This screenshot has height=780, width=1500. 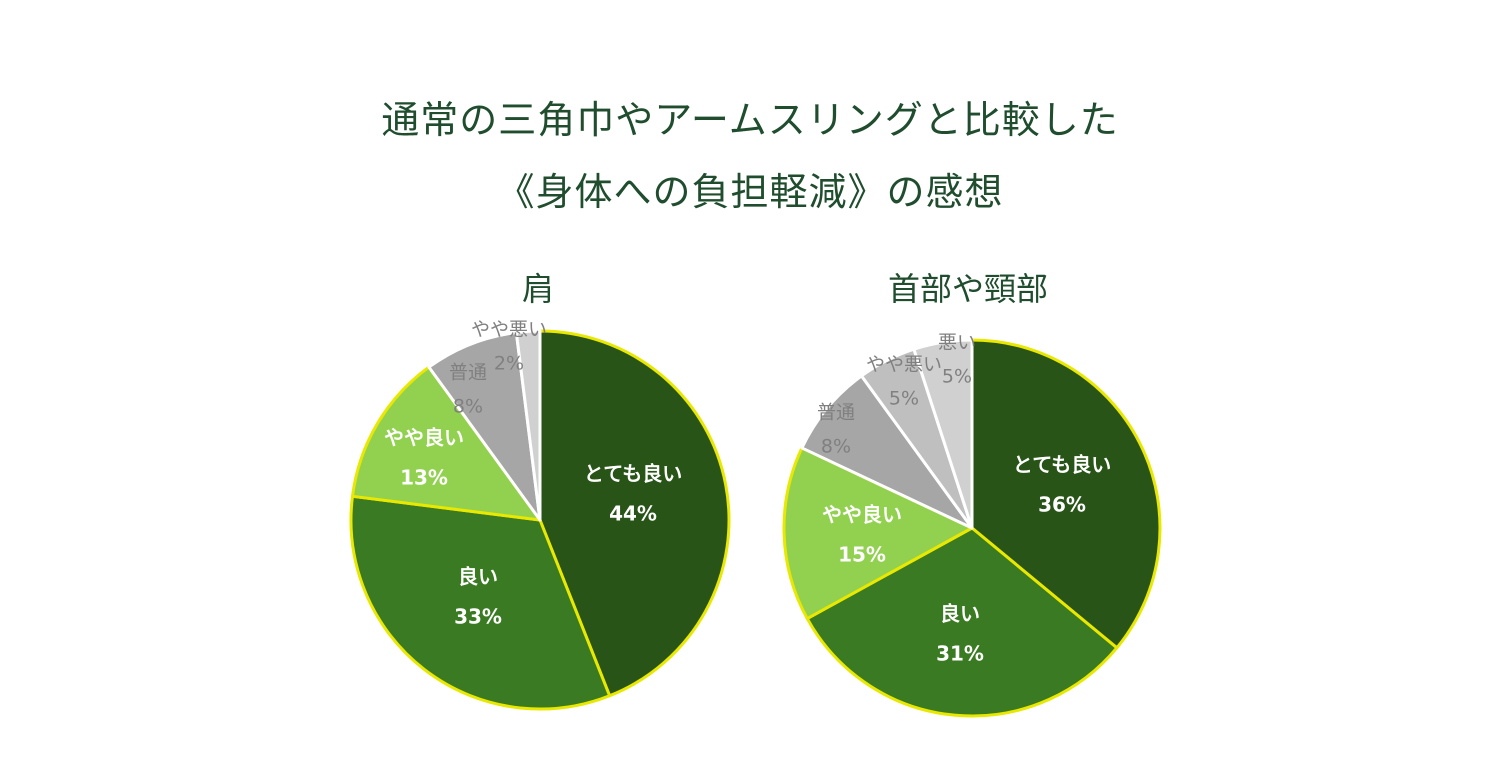 I want to click on slice-label-neck-2: やや良い, so click(x=862, y=515).